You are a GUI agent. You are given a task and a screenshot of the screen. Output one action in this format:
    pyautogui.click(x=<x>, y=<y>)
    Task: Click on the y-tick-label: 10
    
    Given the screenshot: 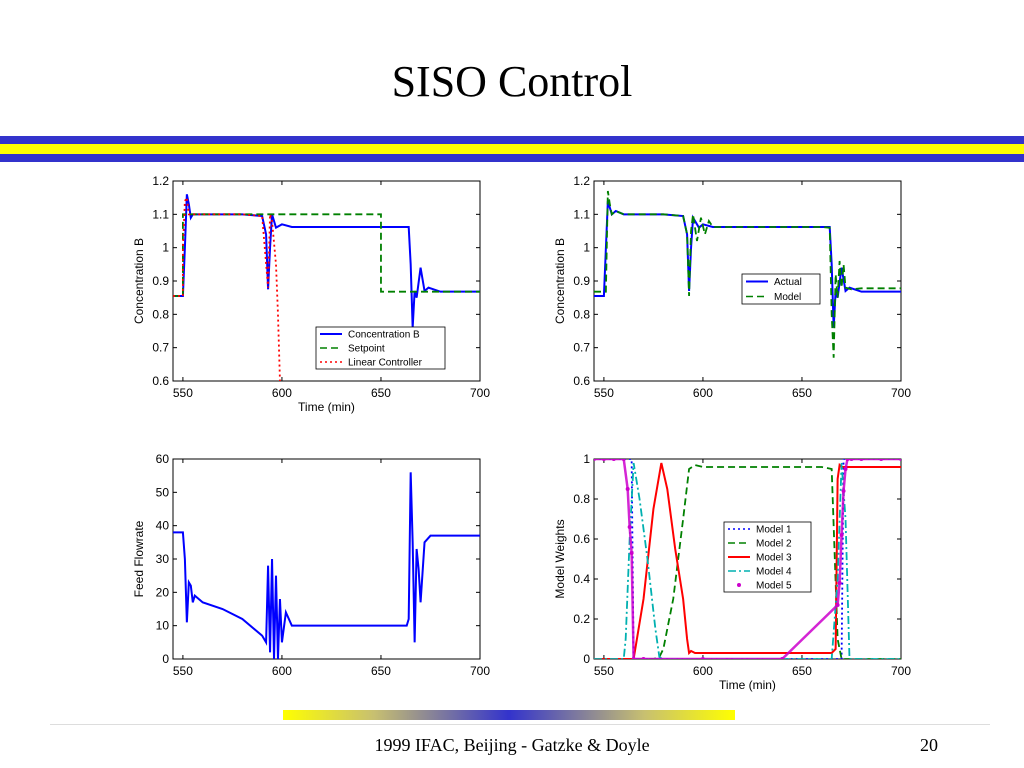 What is the action you would take?
    pyautogui.click(x=163, y=626)
    